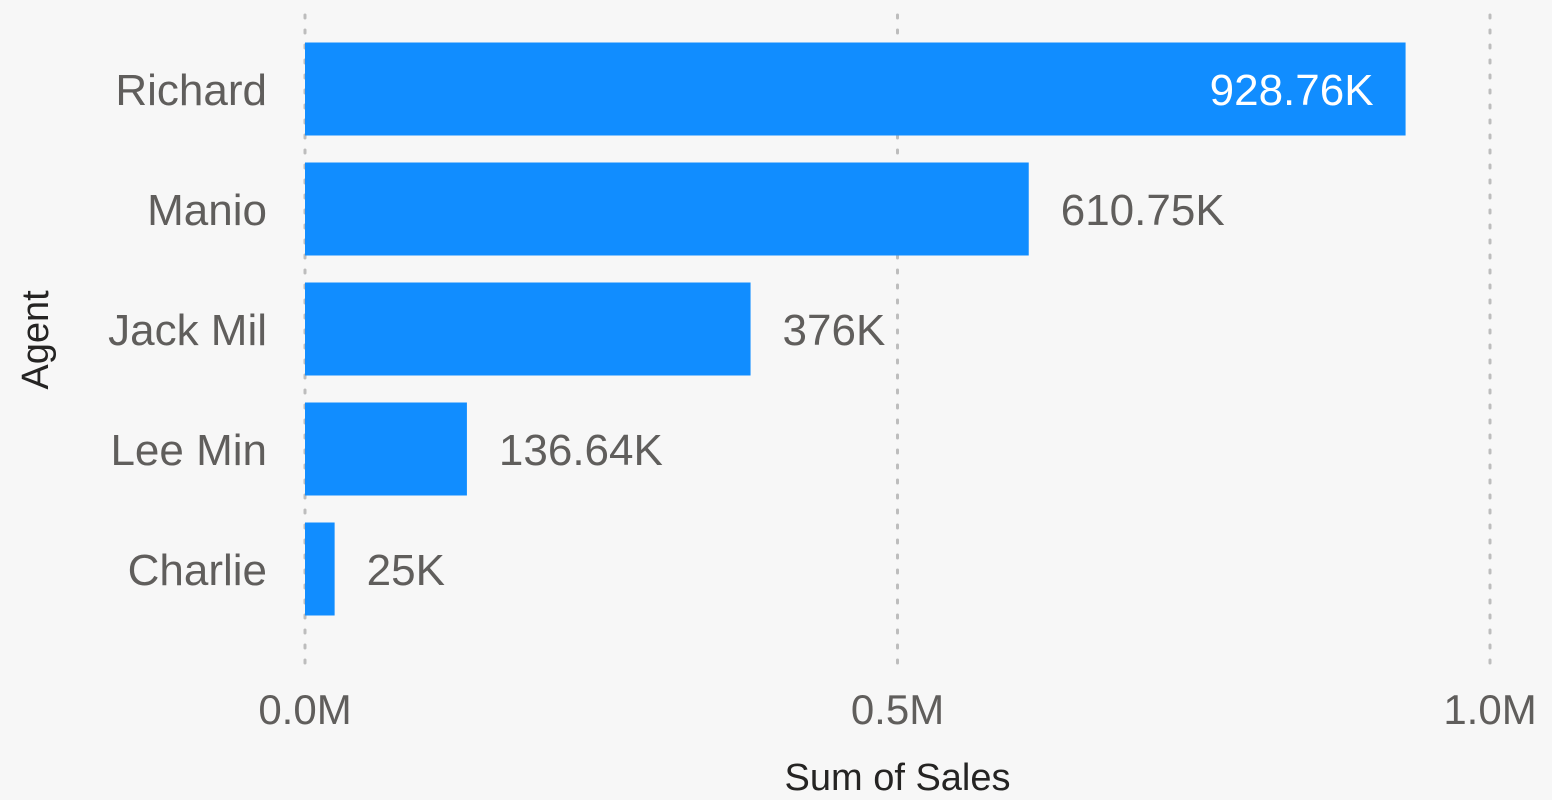 The height and width of the screenshot is (800, 1552). I want to click on data-label-4: 25K, so click(406, 570).